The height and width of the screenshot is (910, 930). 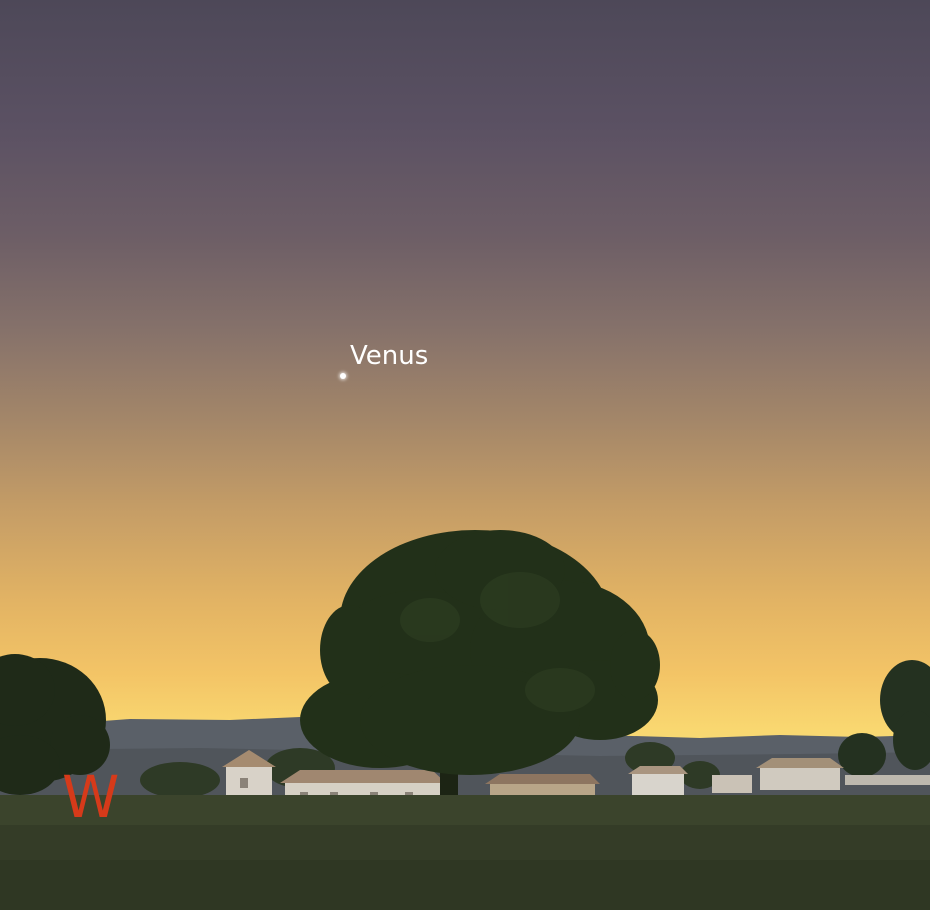 What do you see at coordinates (389, 356) in the screenshot?
I see `venus-label: Venus` at bounding box center [389, 356].